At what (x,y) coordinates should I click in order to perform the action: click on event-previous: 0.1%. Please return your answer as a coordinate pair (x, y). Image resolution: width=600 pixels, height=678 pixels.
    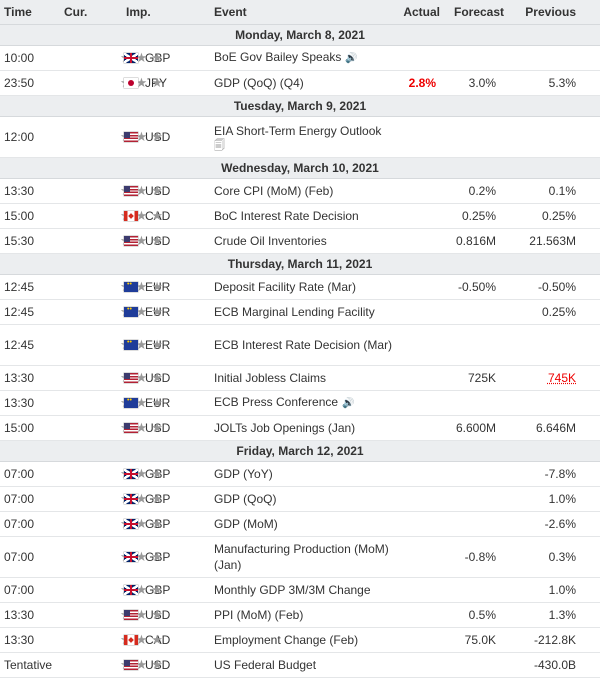
    Looking at the image, I should click on (560, 191).